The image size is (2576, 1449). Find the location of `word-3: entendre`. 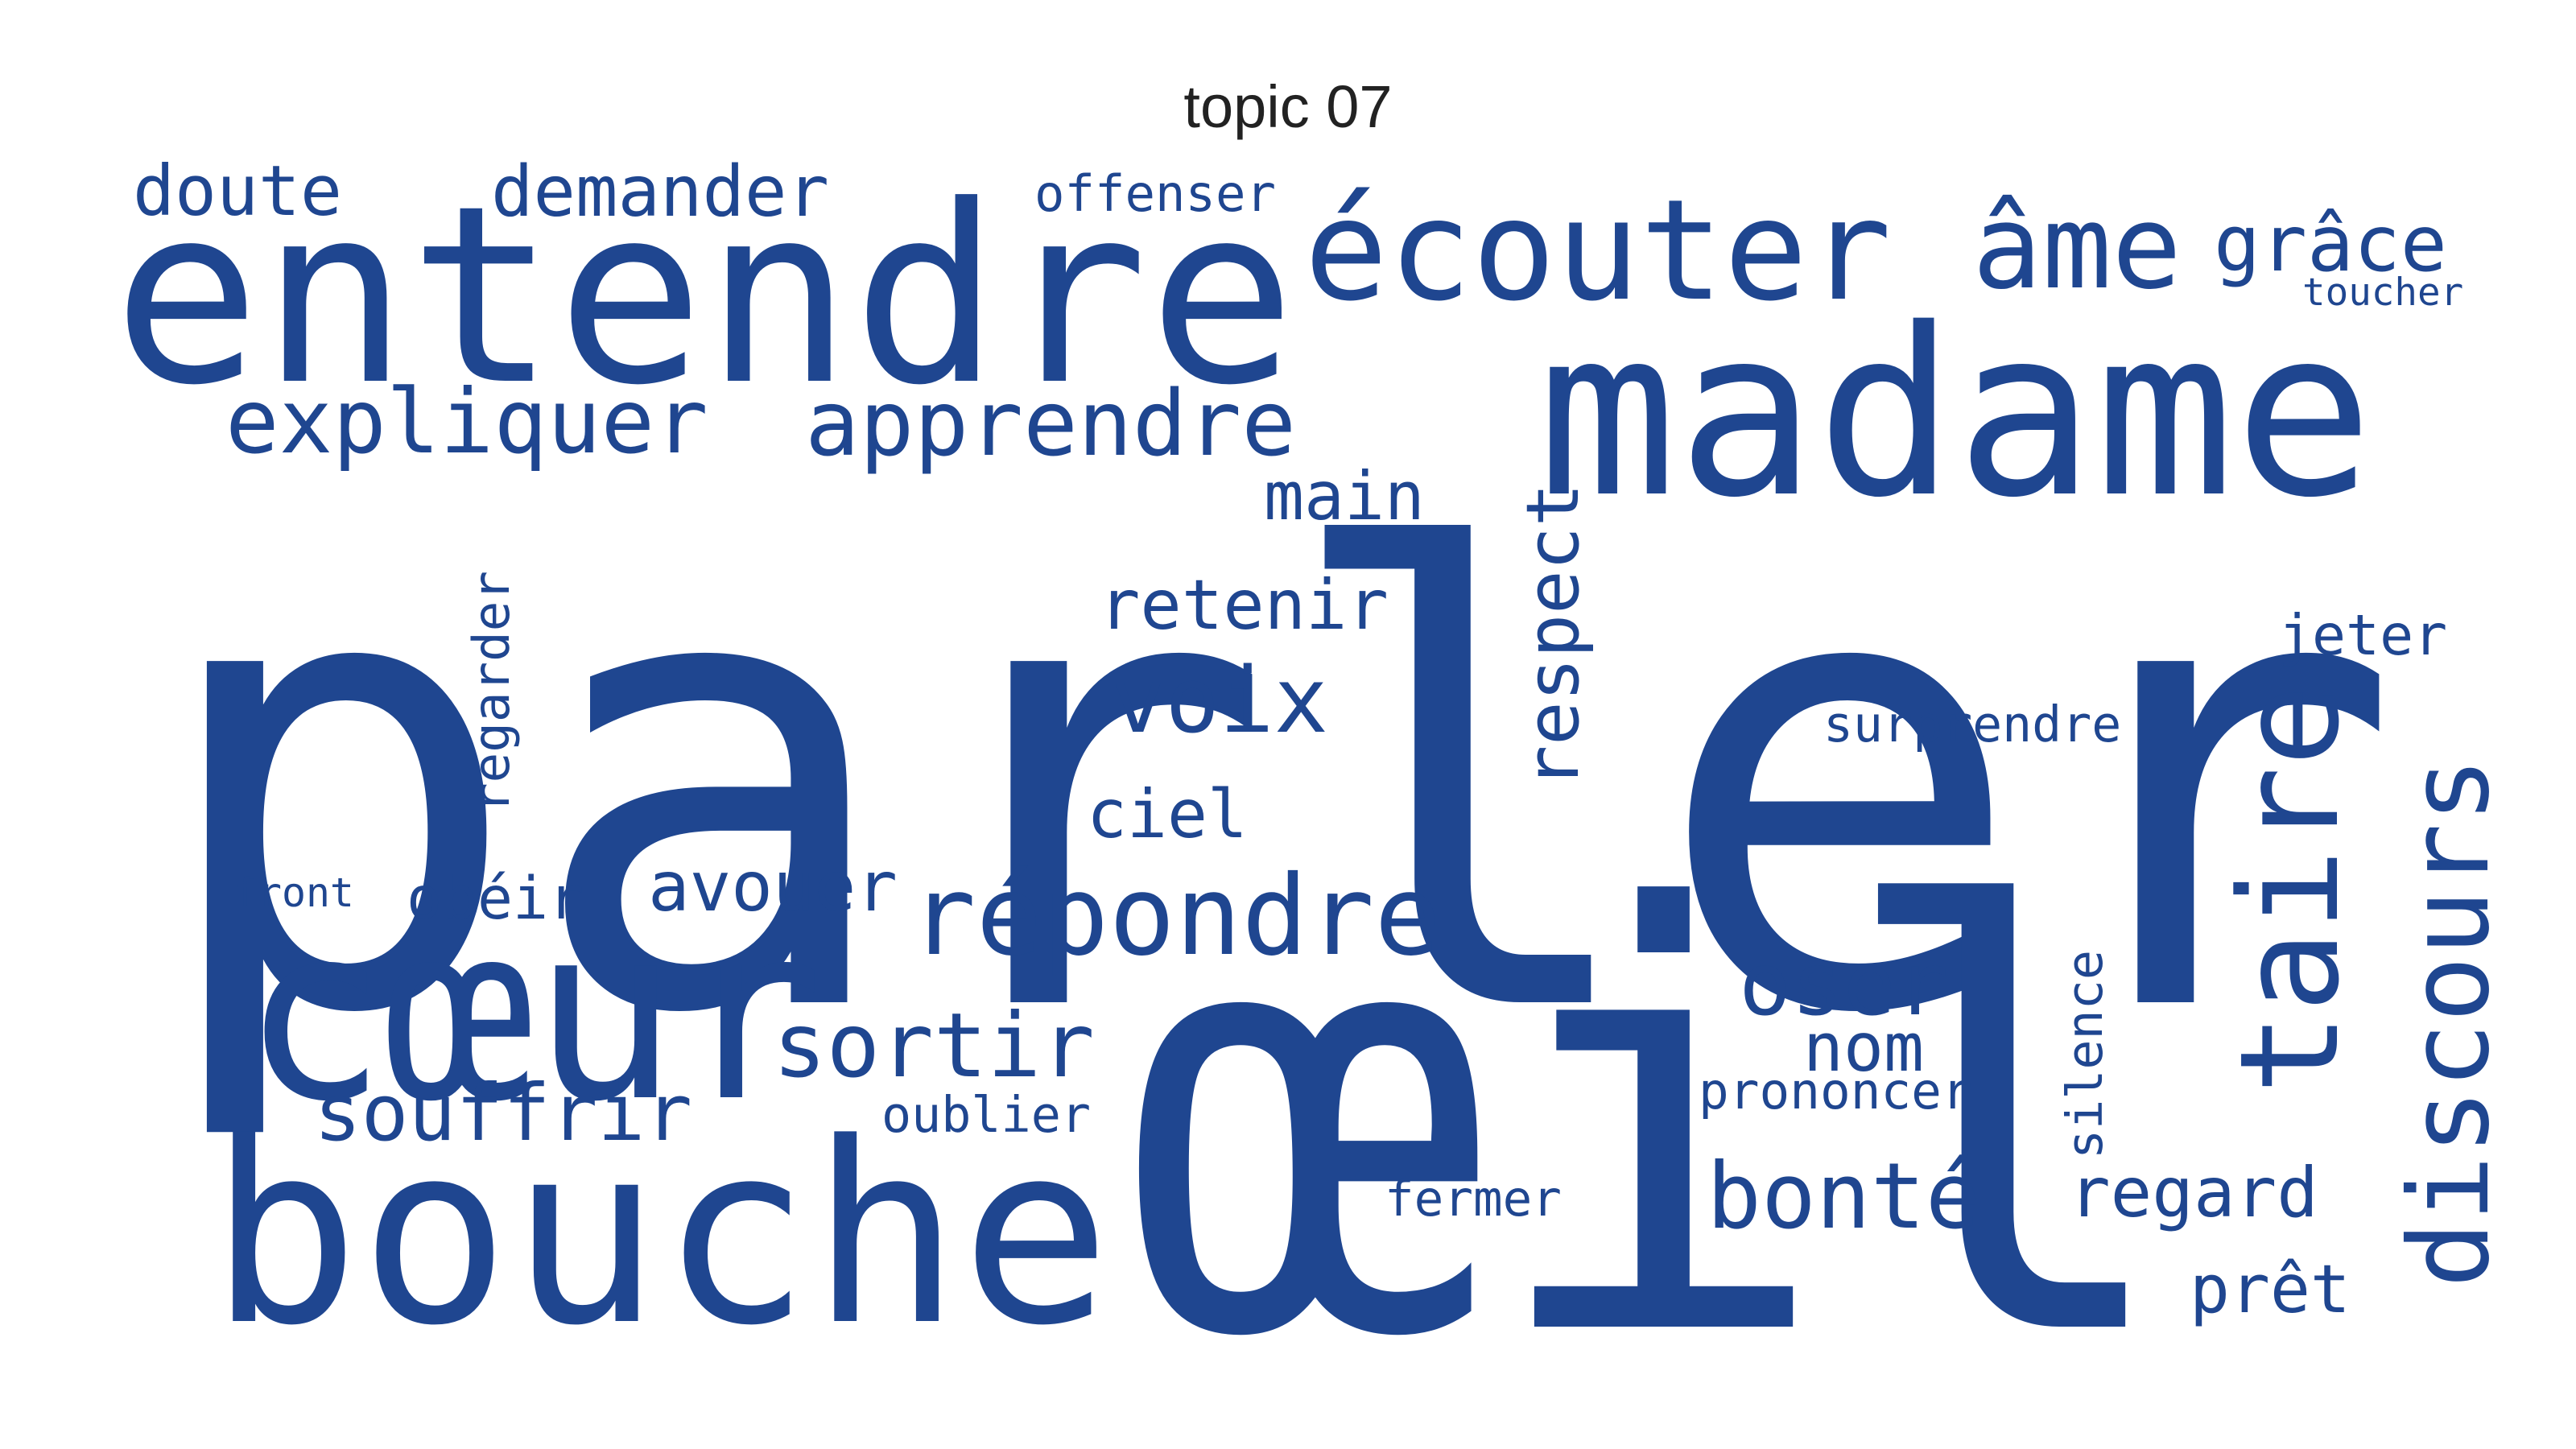

word-3: entendre is located at coordinates (704, 296).